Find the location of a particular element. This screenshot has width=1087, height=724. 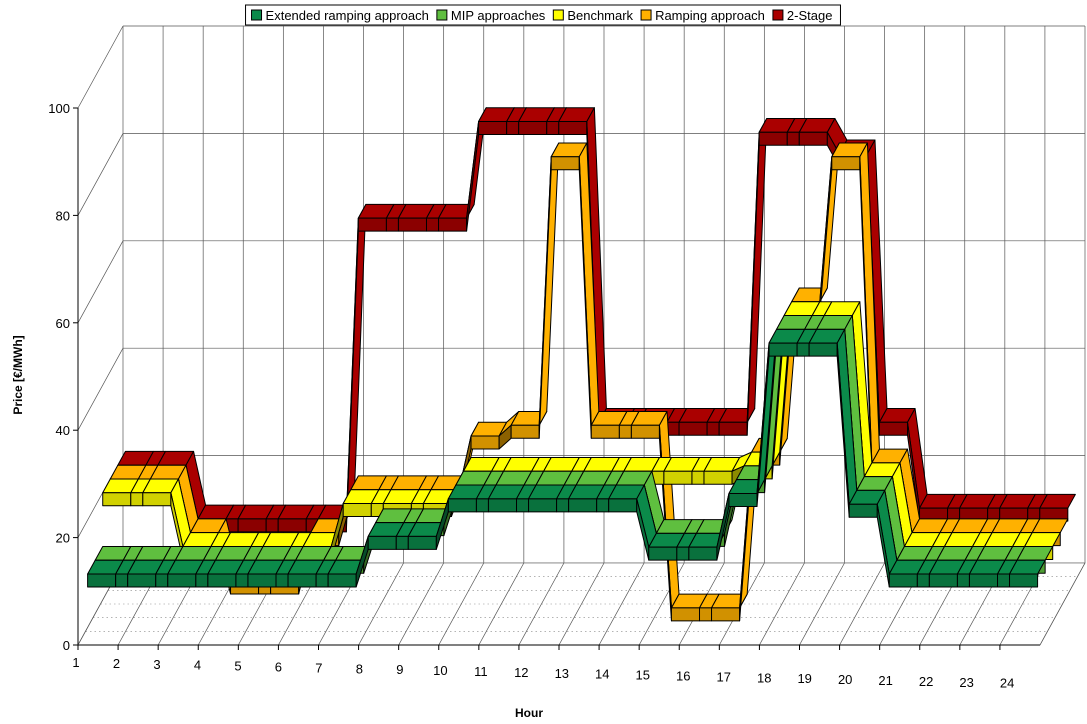

y-tick-label: 20 is located at coordinates (63, 538).